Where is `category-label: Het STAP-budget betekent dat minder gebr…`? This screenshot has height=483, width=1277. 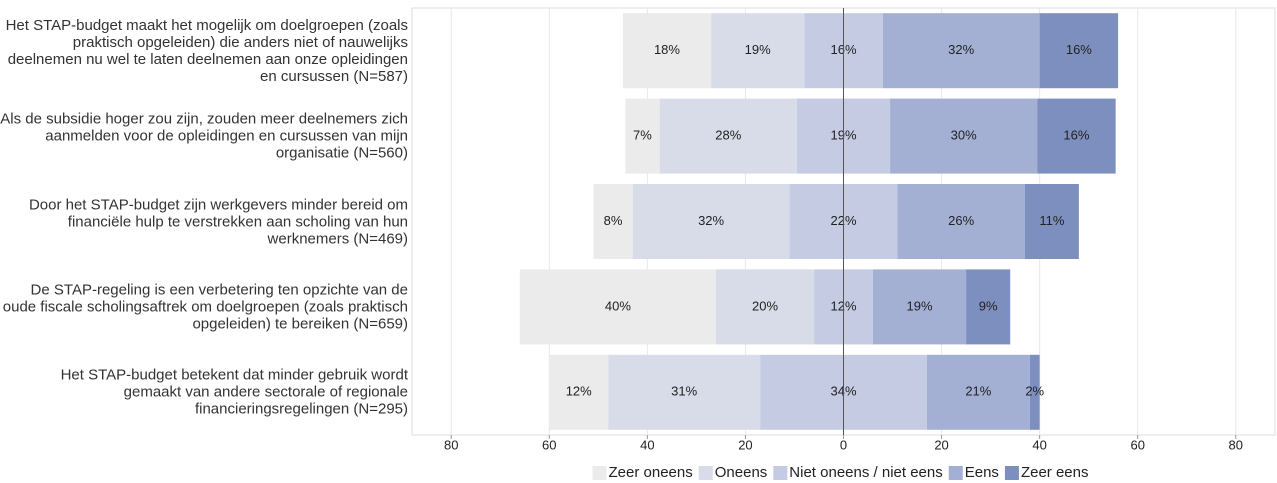
category-label: Het STAP-budget betekent dat minder gebr… is located at coordinates (234, 392).